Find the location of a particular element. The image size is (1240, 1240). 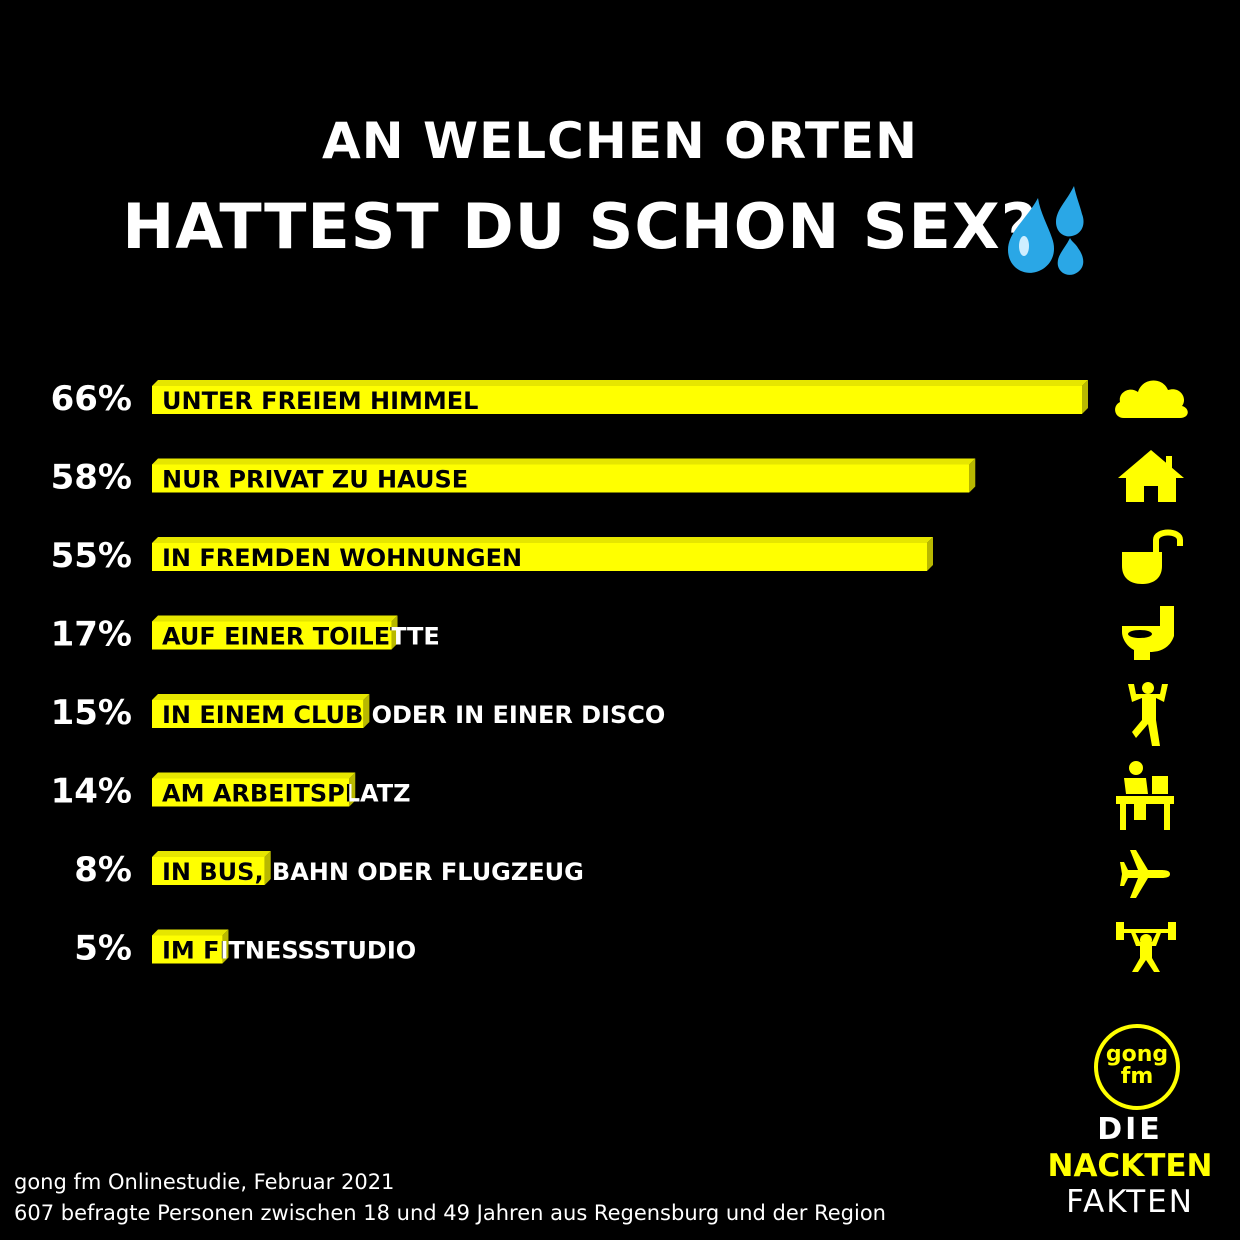

category-label: IN FREMDEN WOHNUNGEN is located at coordinates (342, 558).